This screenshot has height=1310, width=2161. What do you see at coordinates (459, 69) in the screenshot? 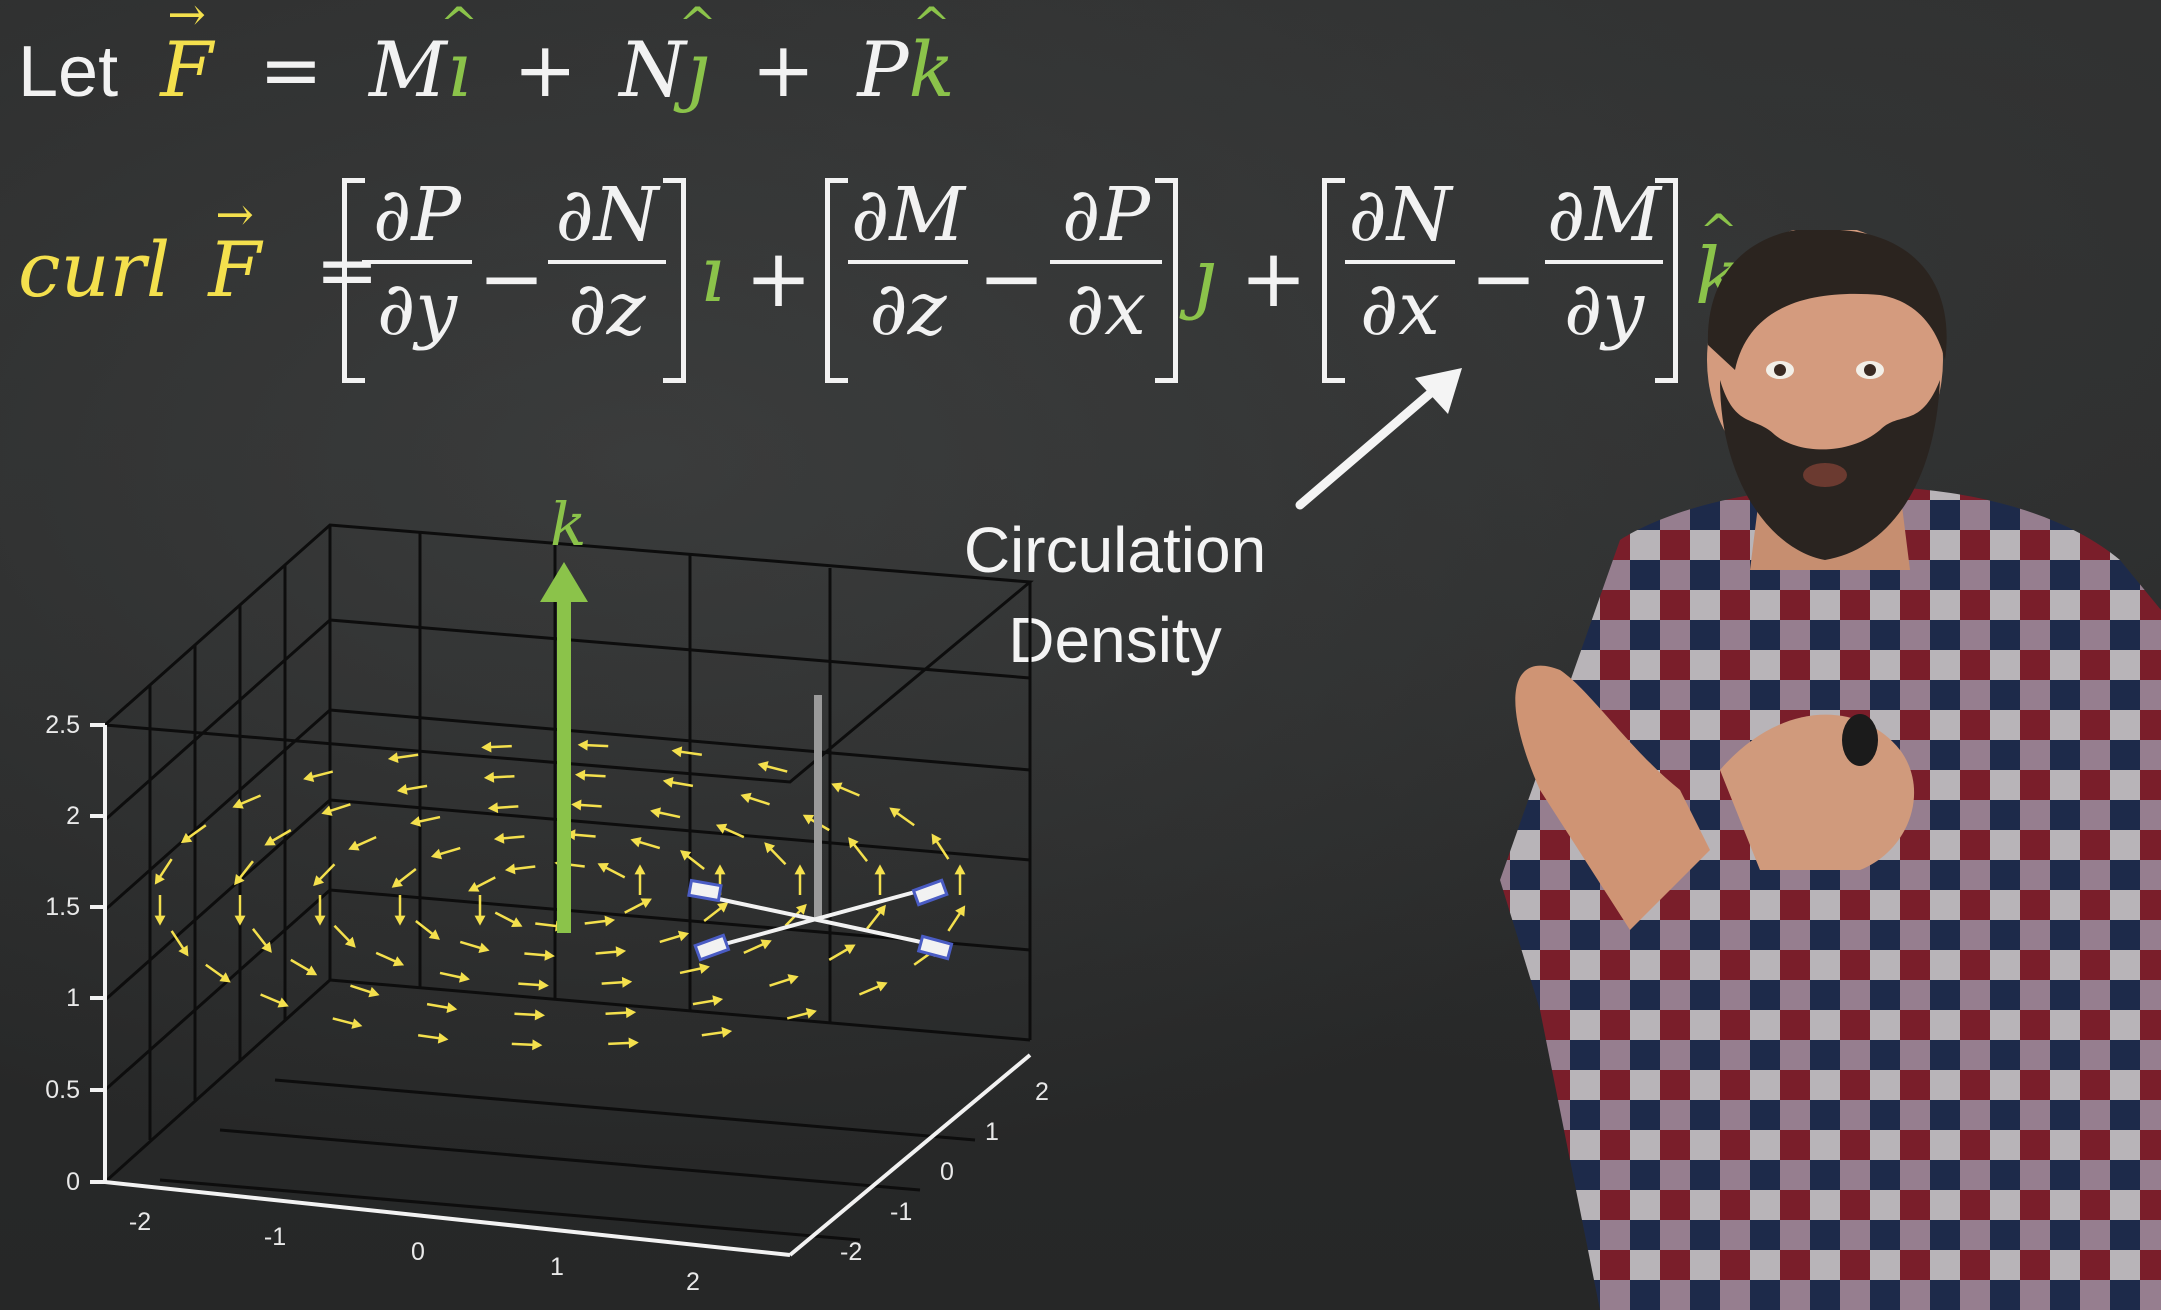
I see `unit-i: ı` at bounding box center [459, 69].